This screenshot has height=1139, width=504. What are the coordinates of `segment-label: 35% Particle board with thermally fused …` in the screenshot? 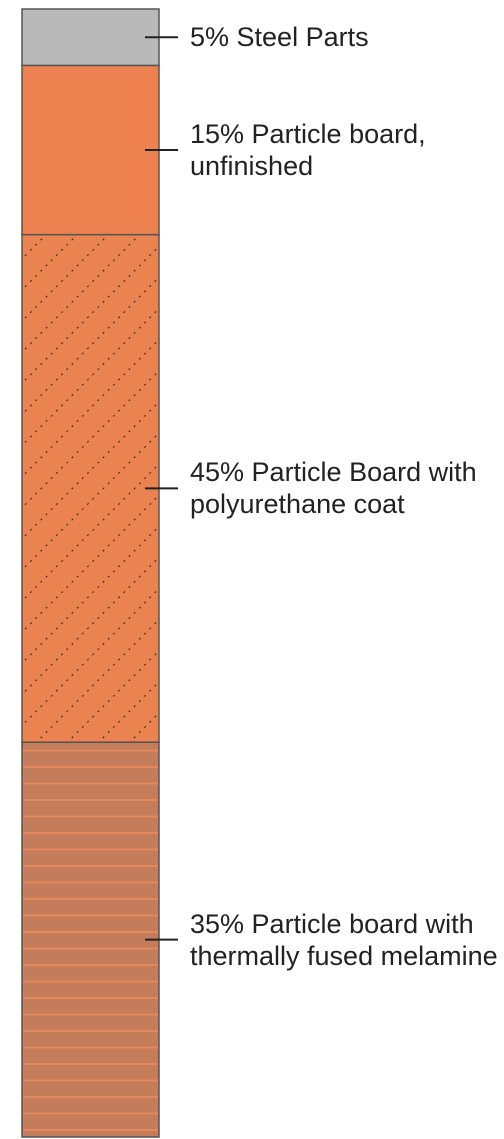 It's located at (344, 939).